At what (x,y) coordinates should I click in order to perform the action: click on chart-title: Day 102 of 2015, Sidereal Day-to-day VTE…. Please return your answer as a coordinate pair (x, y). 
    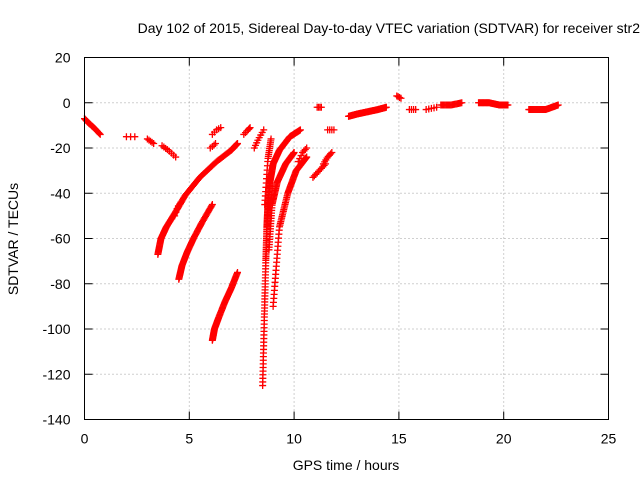
    Looking at the image, I should click on (389, 28).